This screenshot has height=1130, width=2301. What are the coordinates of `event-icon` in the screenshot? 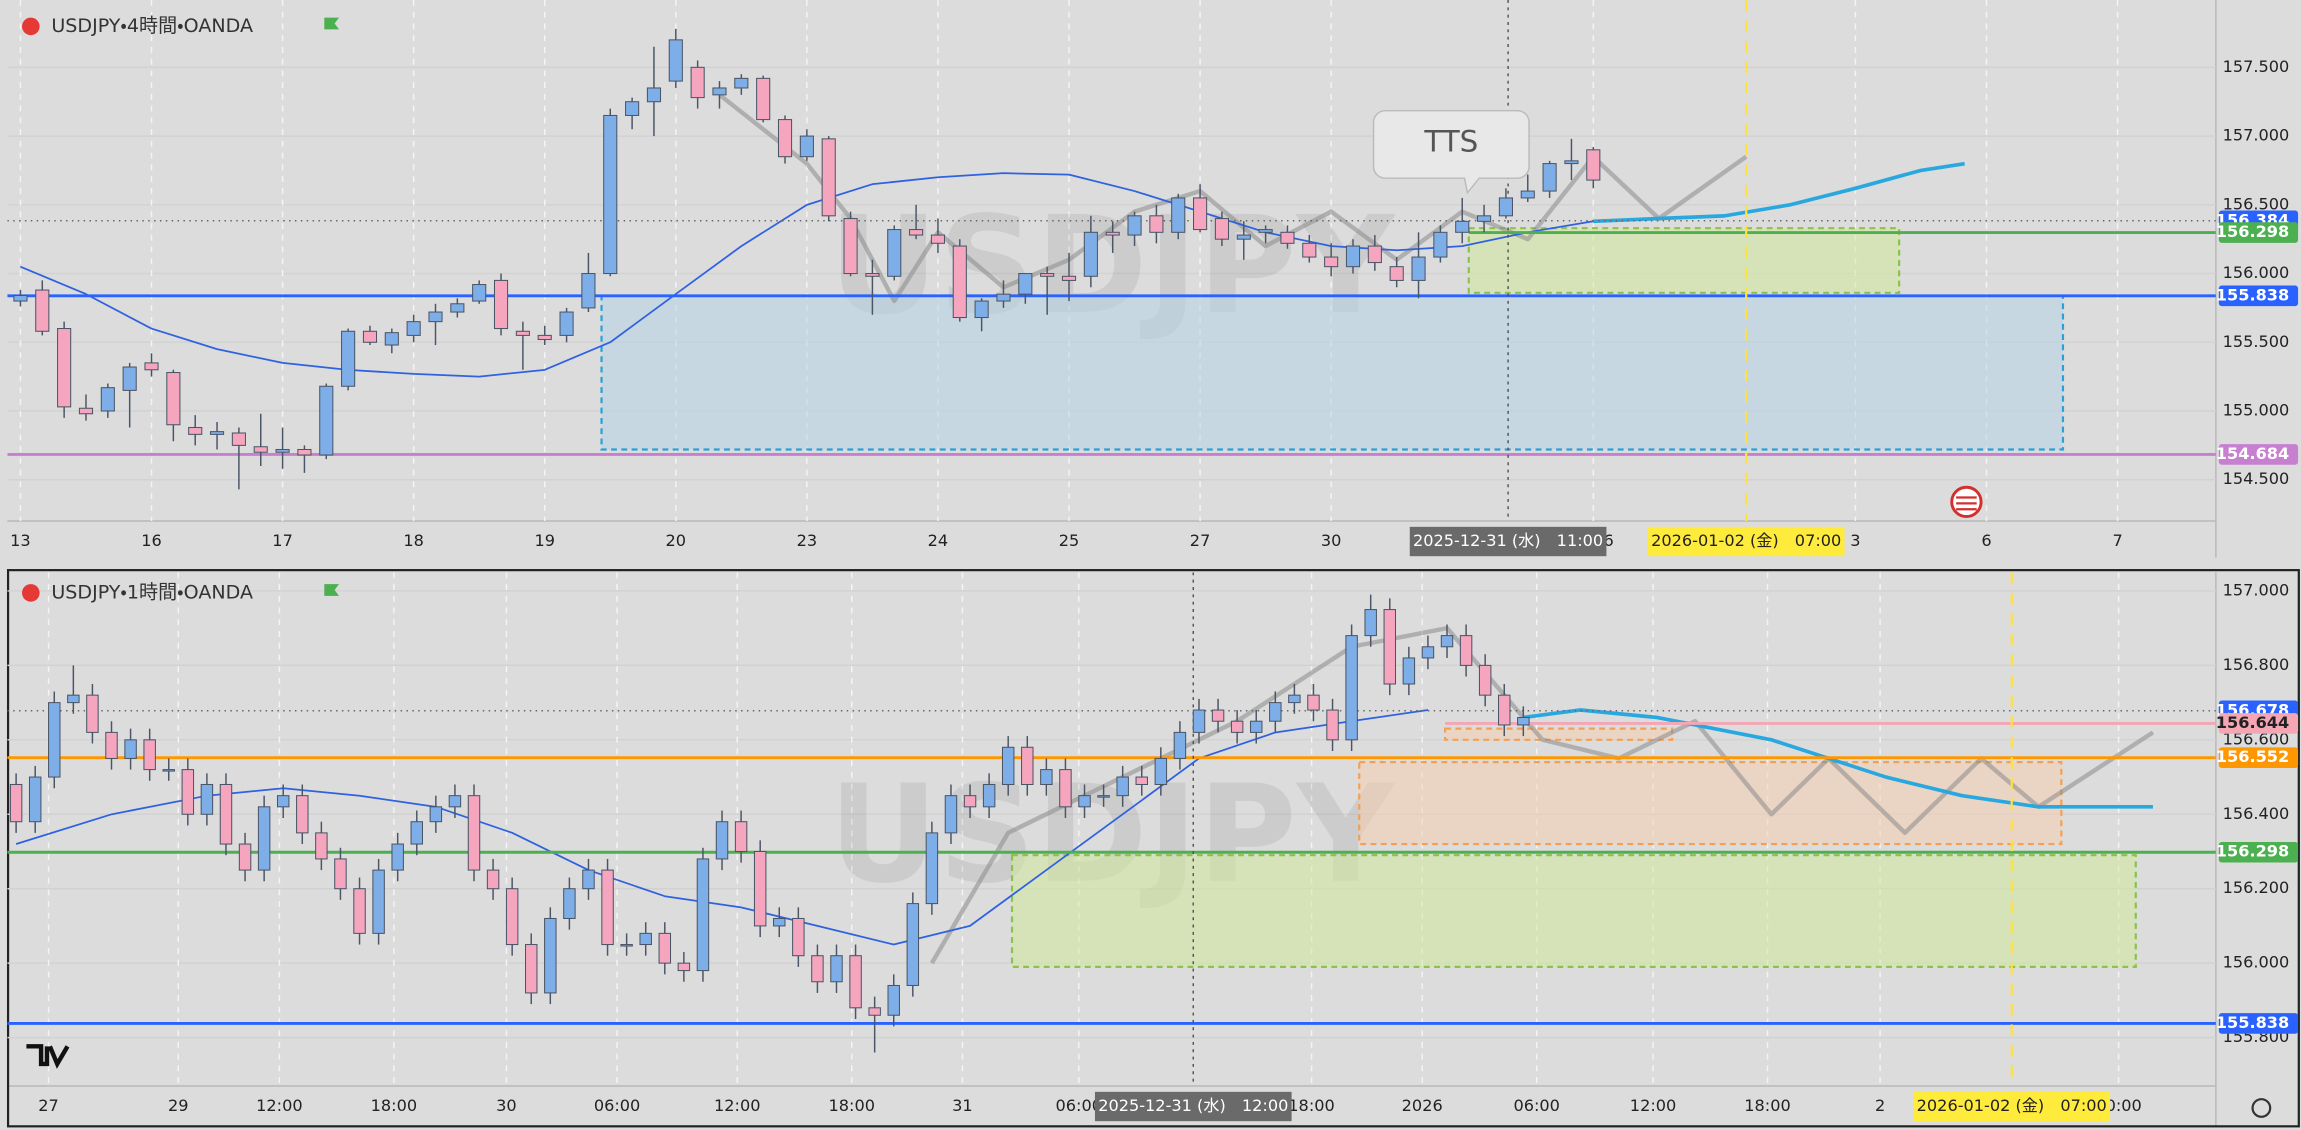 It's located at (1966, 502).